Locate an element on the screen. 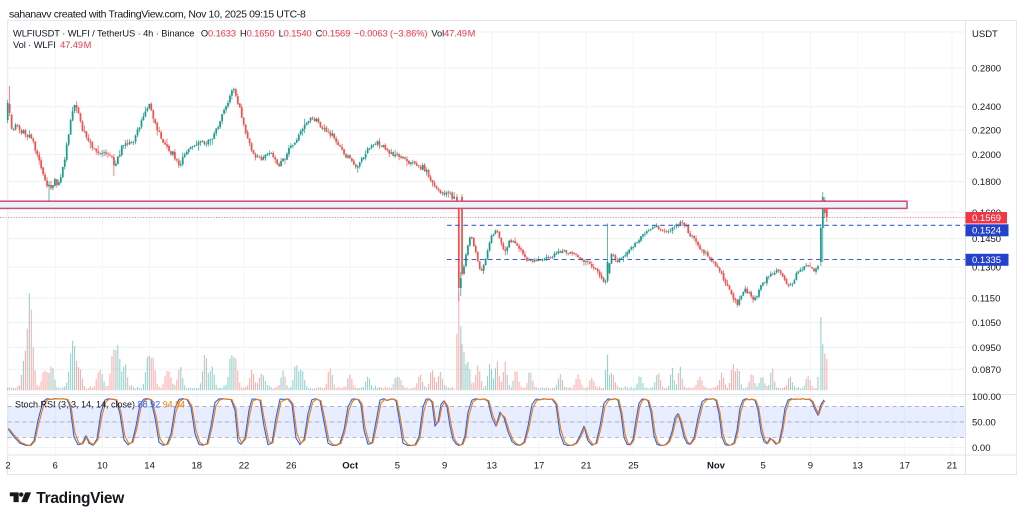 The width and height of the screenshot is (1024, 521). svg-text: 0.1800 is located at coordinates (986, 182).